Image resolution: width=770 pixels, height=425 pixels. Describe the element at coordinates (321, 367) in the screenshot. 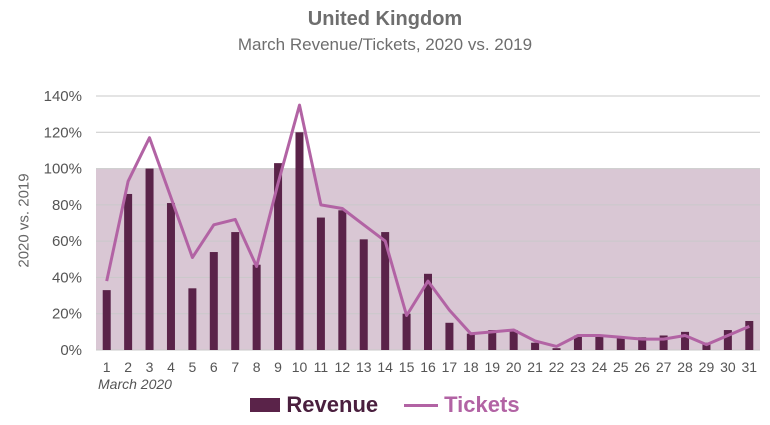

I see `x-tick-label: 11` at that location.